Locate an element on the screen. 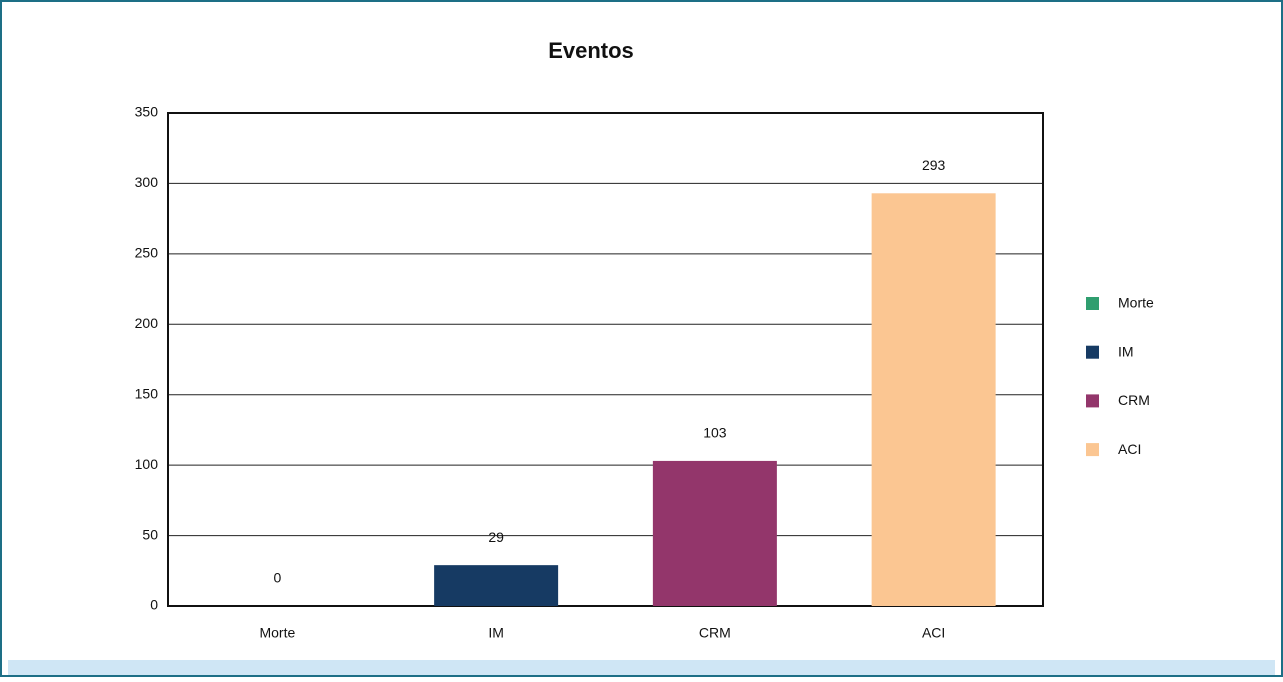  x-tick-label: ACI is located at coordinates (933, 633).